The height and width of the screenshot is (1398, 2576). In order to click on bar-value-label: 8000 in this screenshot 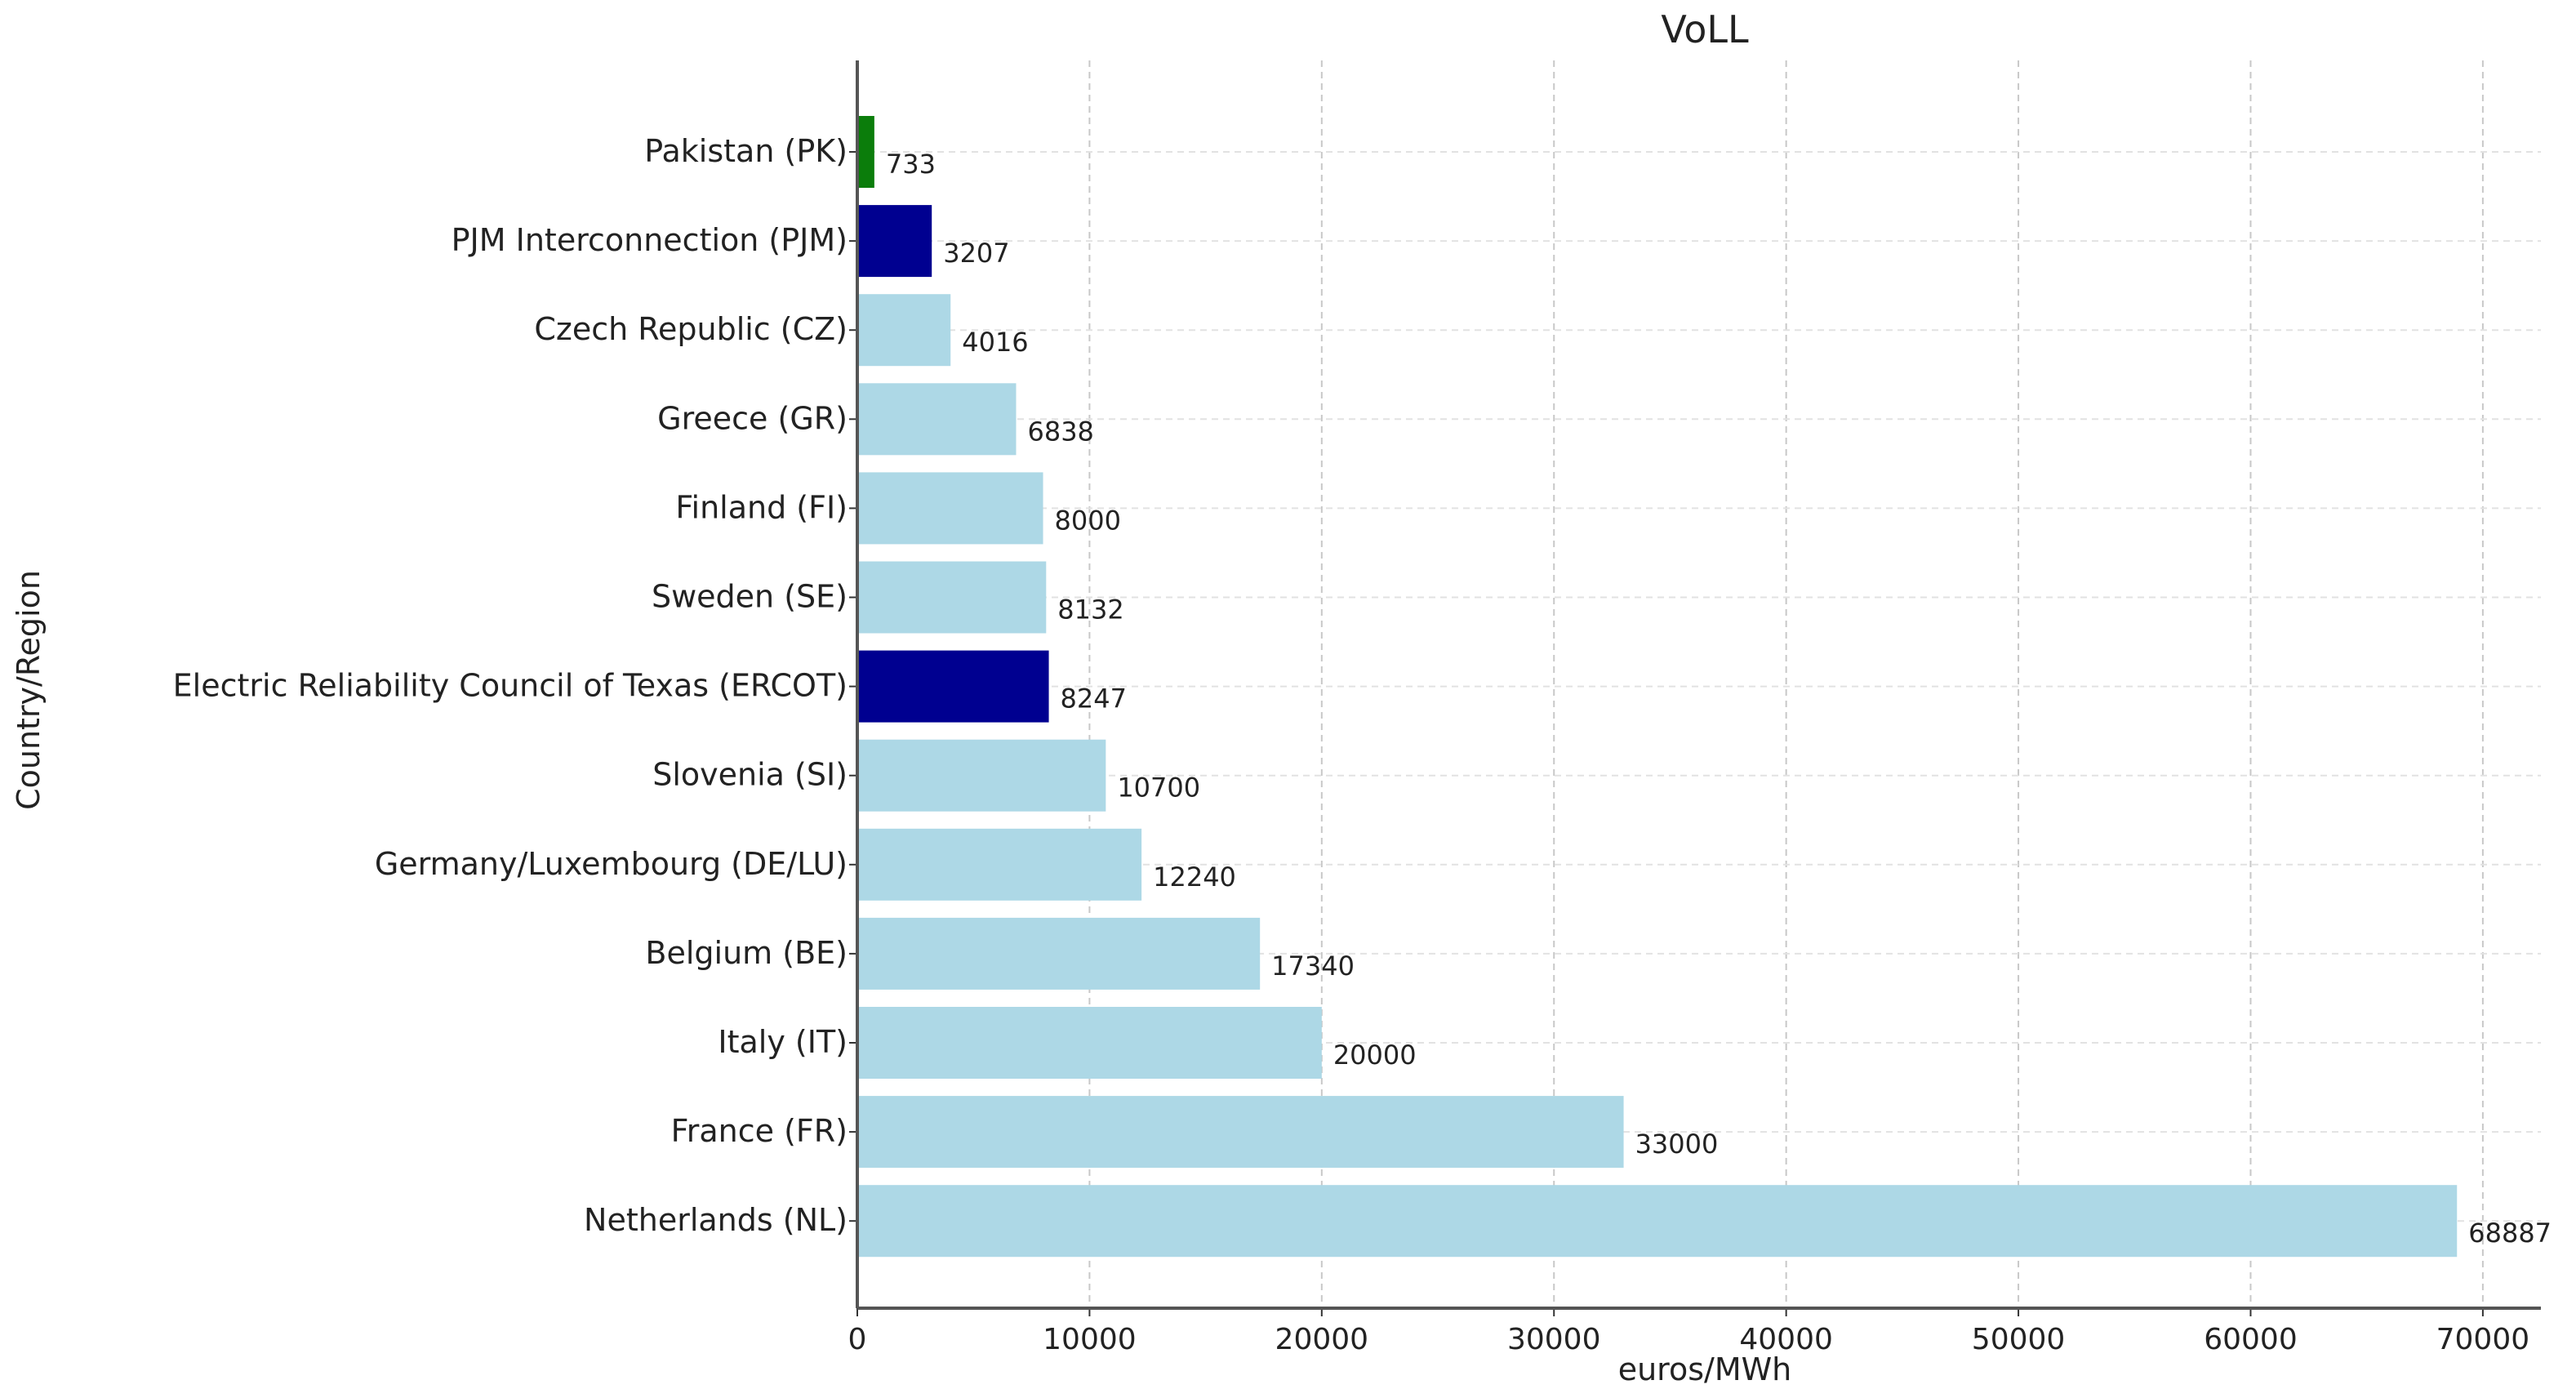, I will do `click(1088, 520)`.